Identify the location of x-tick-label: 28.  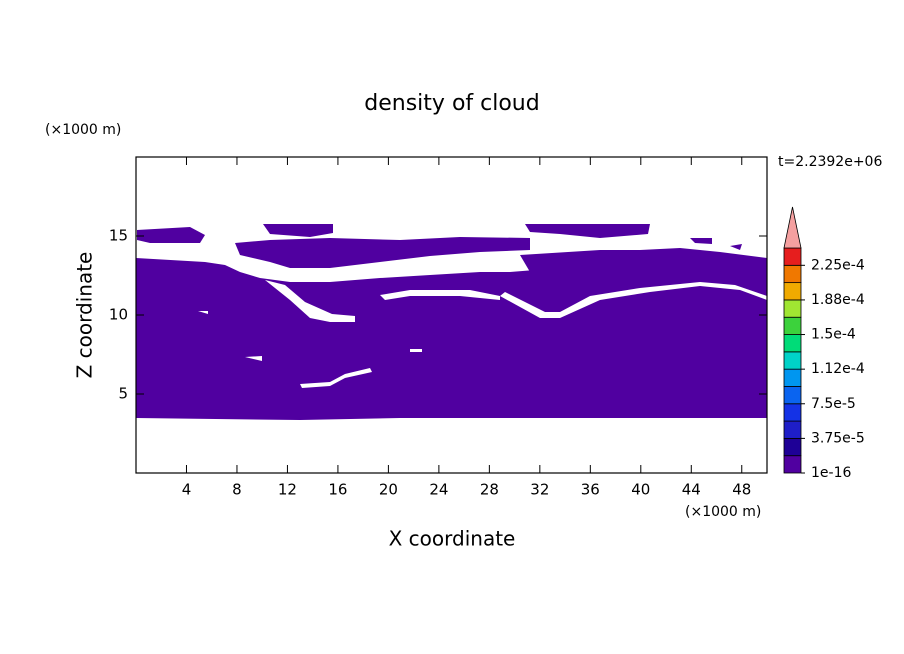
(489, 490).